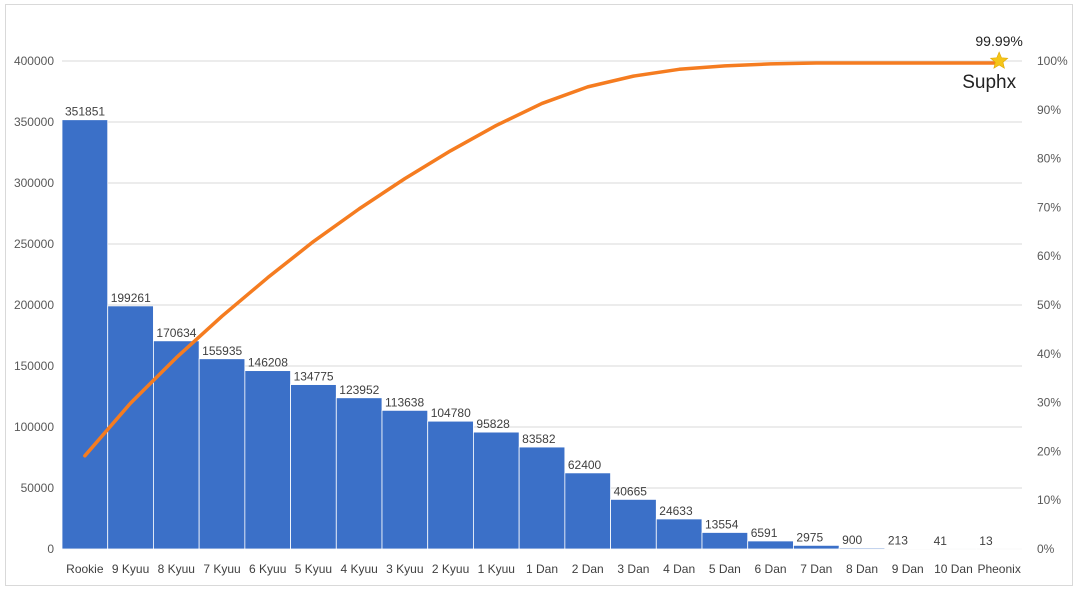  I want to click on bar-value-label: 95828, so click(493, 424).